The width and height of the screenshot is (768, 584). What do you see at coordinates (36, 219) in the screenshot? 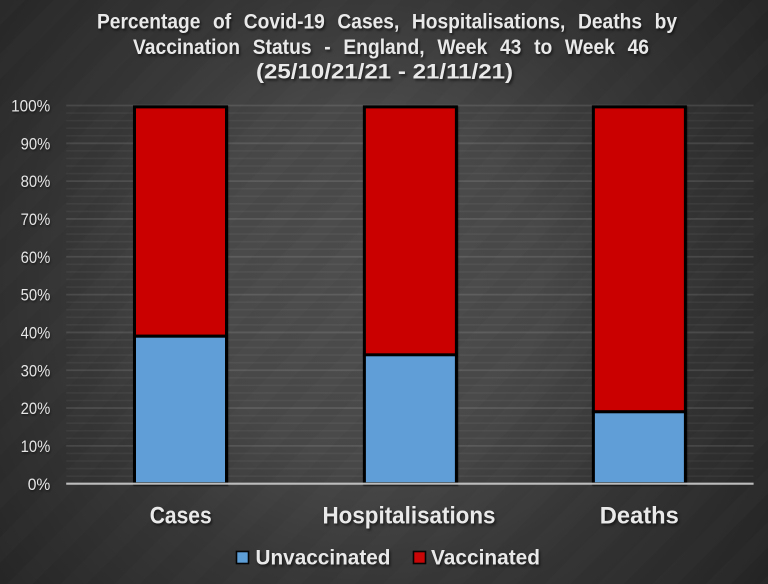
I see `svg-text: 70%` at bounding box center [36, 219].